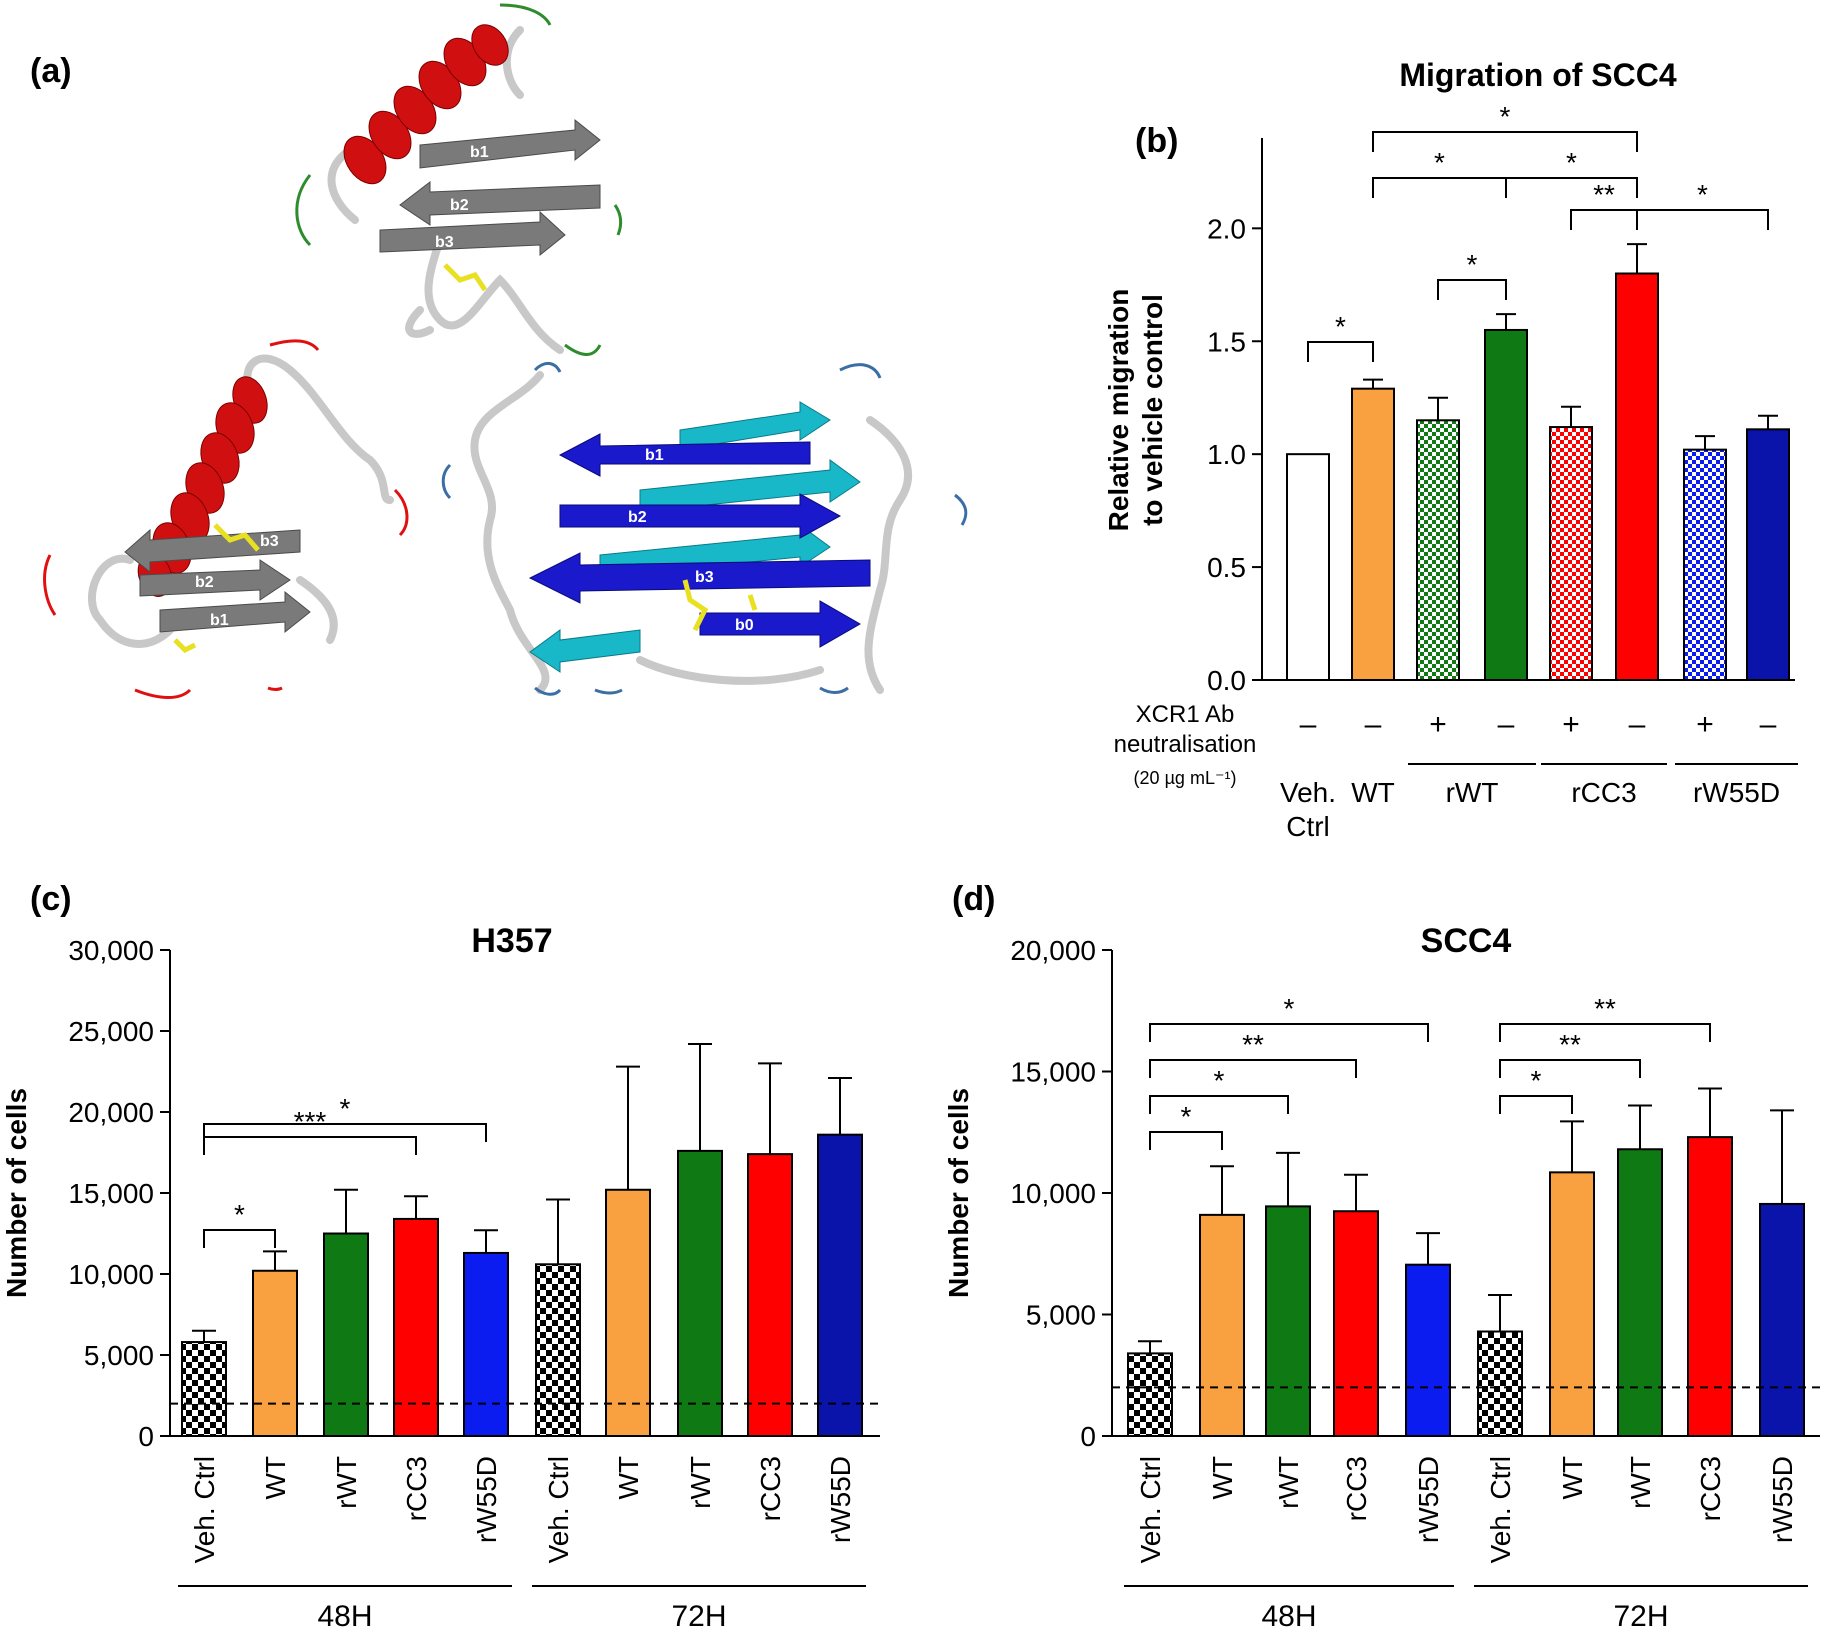 This screenshot has width=1834, height=1631. I want to click on x-tick-label: WT, so click(275, 1478).